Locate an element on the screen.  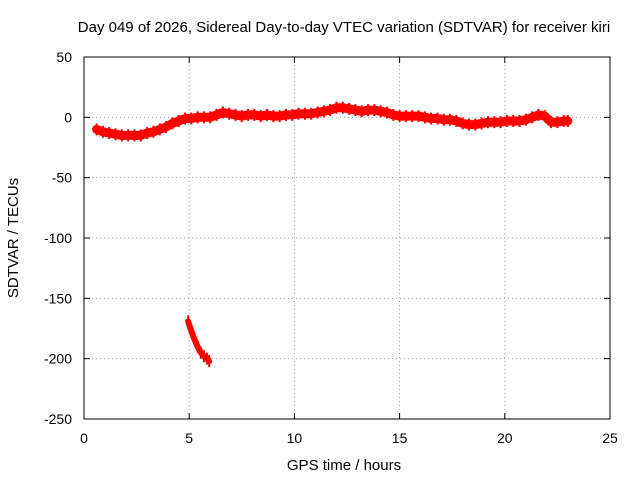
x-axis-label: GPS time / hours is located at coordinates (344, 465).